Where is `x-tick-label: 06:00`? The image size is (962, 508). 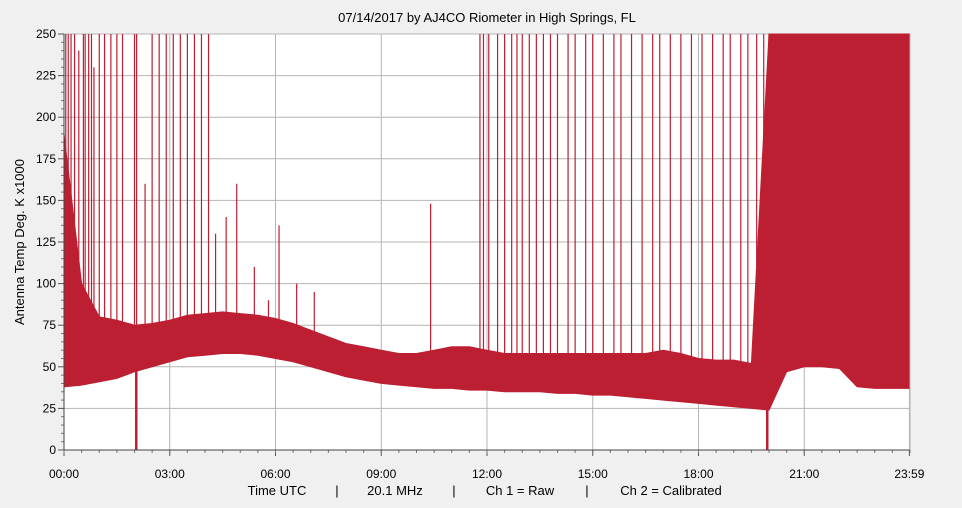 x-tick-label: 06:00 is located at coordinates (275, 474).